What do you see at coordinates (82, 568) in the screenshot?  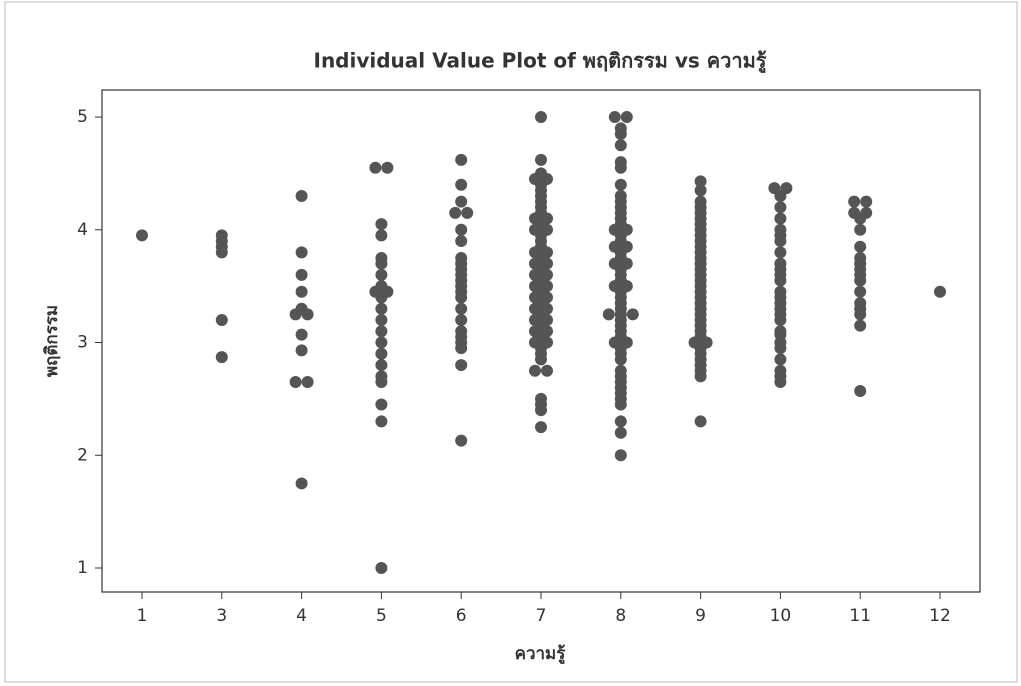 I see `y-tick-label: 1` at bounding box center [82, 568].